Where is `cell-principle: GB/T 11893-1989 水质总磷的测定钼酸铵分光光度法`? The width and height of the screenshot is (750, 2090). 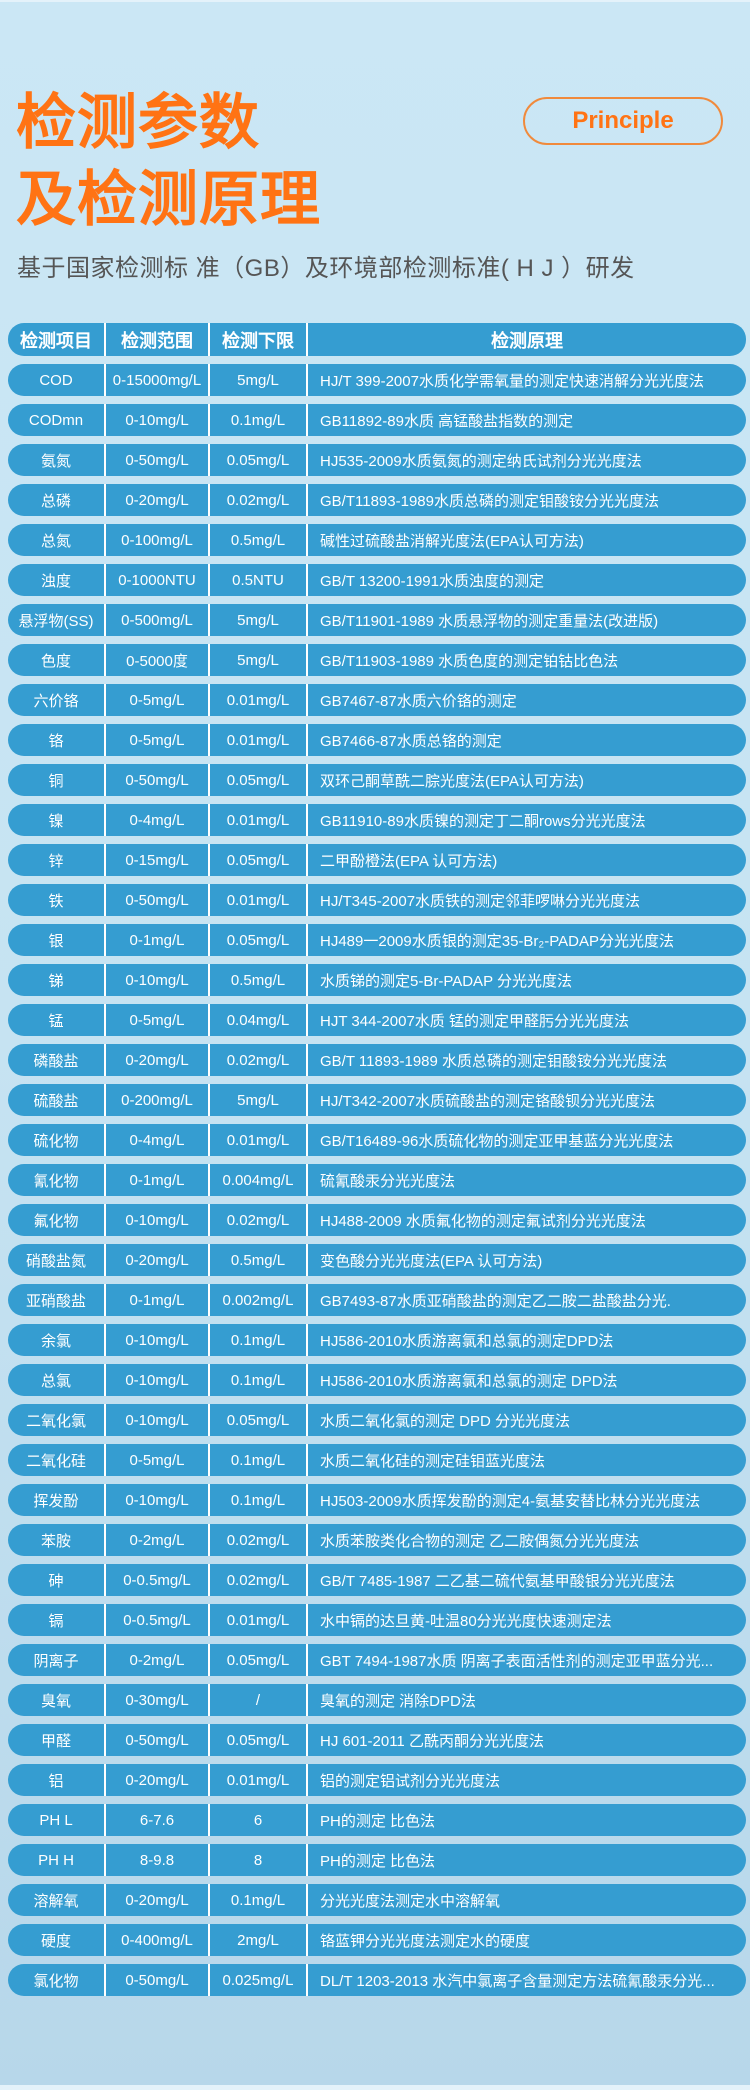
cell-principle: GB/T 11893-1989 水质总磷的测定钼酸铵分光光度法 is located at coordinates (526, 1060).